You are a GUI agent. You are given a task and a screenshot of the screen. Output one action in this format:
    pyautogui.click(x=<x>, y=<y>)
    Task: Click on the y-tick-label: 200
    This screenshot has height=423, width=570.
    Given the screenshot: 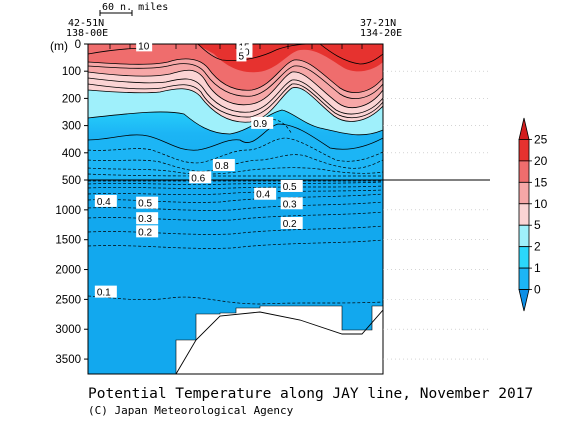 What is the action you would take?
    pyautogui.click(x=71, y=99)
    